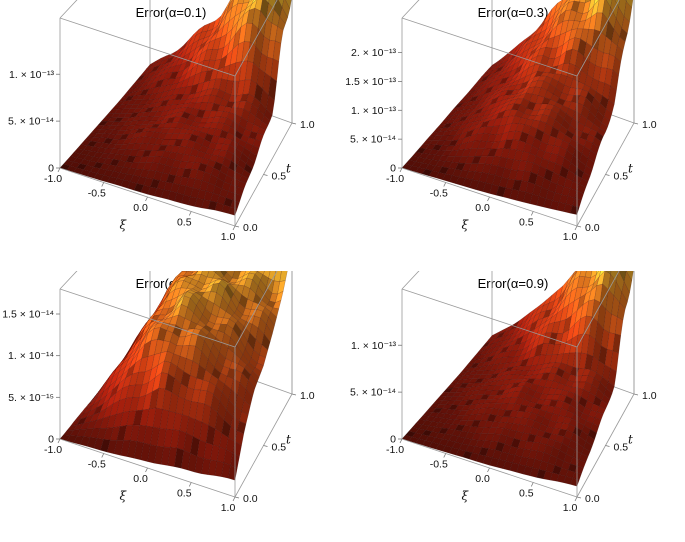 The image size is (685, 542). Describe the element at coordinates (31, 398) in the screenshot. I see `z-tick-label: 5. × 10⁻¹⁵` at that location.